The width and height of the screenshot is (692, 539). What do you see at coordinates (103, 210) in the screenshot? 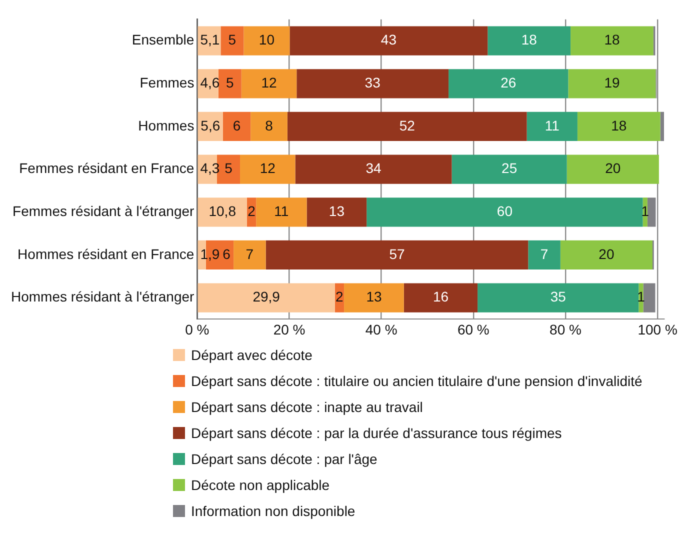
I see `y-tick-label: Femmes résidant à l'étranger` at bounding box center [103, 210].